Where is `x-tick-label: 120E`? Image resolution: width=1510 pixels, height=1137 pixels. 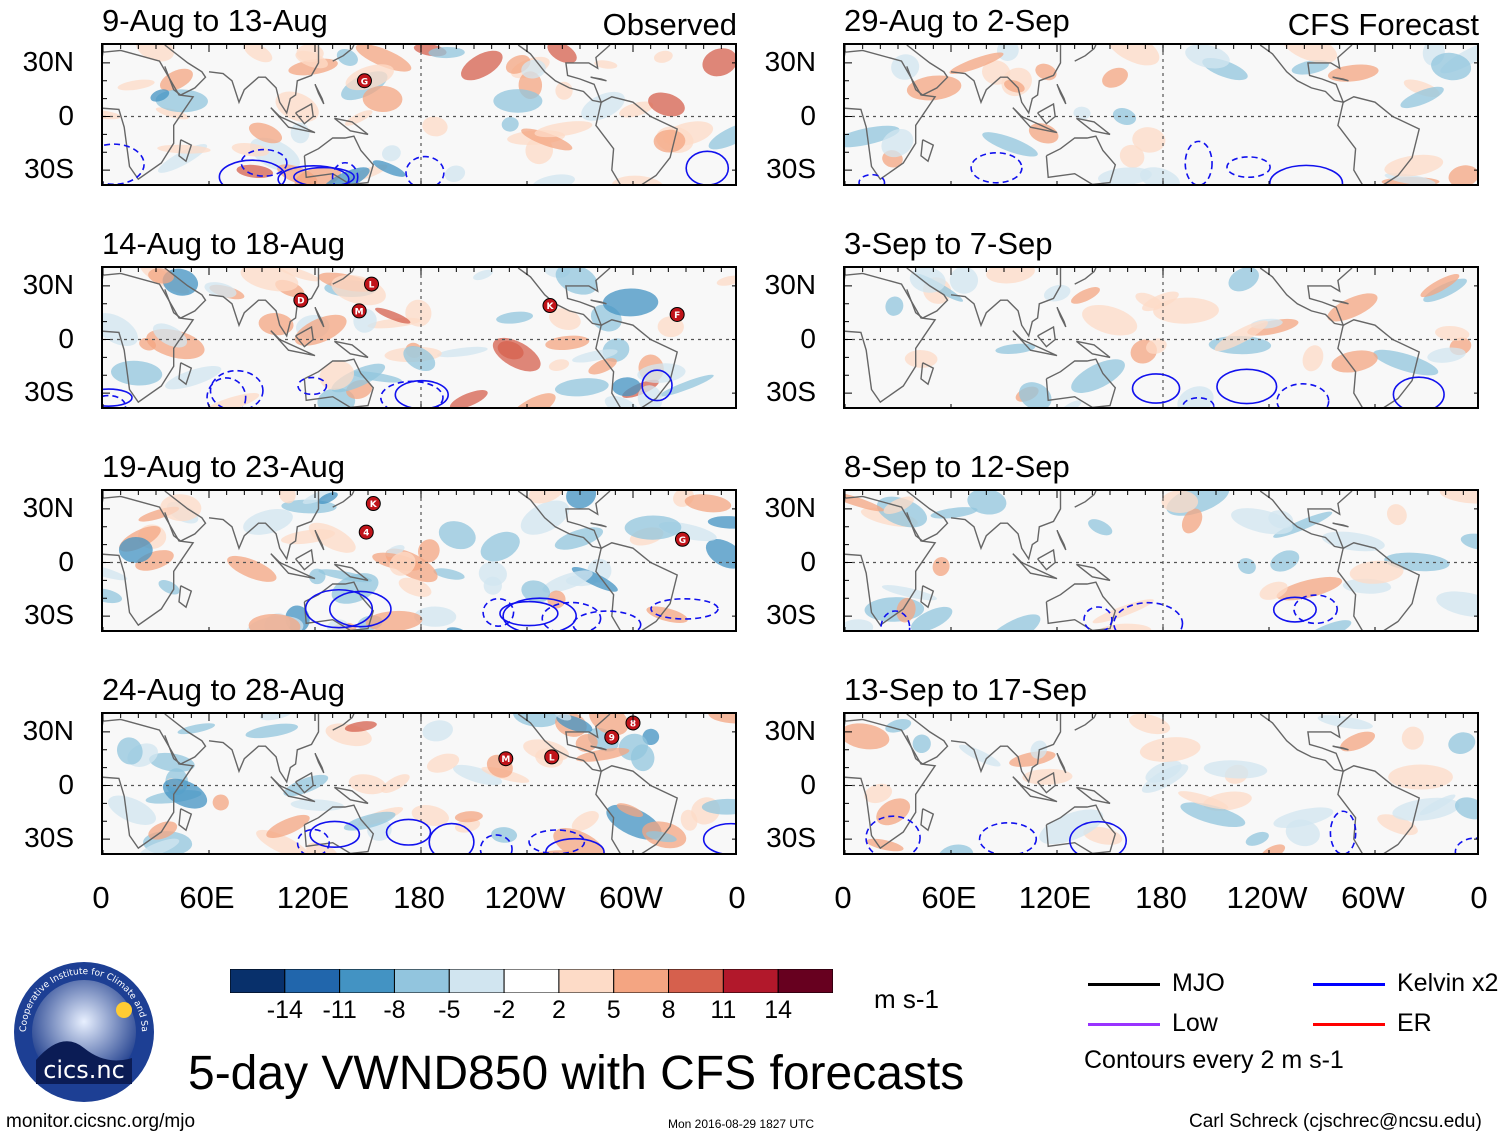
x-tick-label: 120E is located at coordinates (313, 897).